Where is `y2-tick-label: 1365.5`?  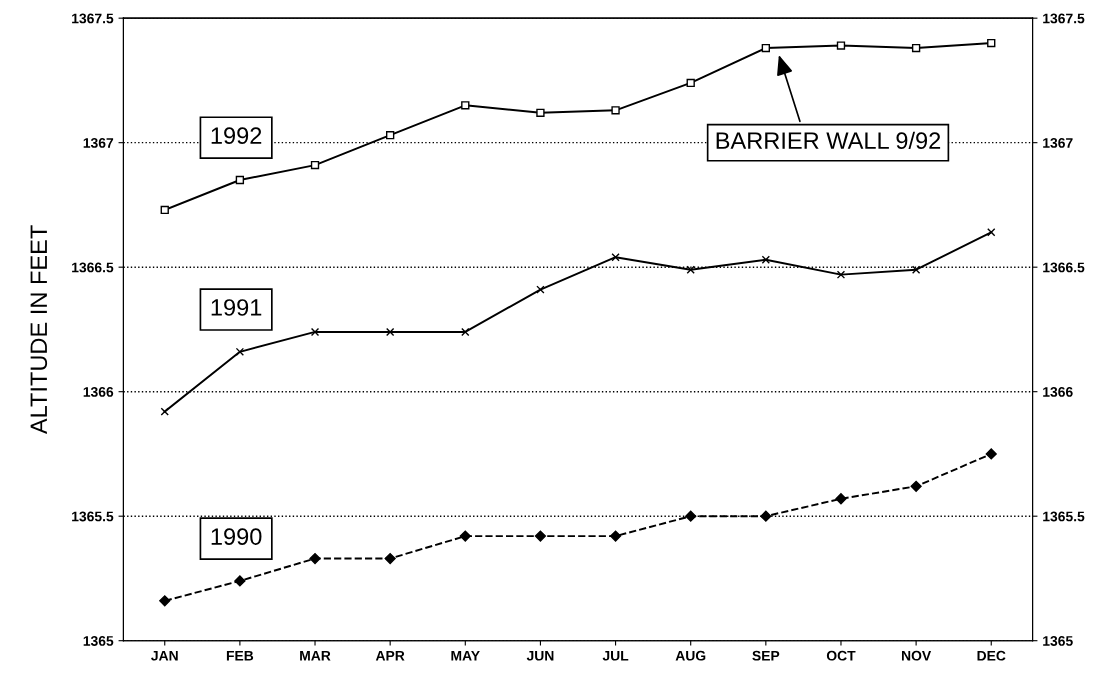 y2-tick-label: 1365.5 is located at coordinates (1064, 516).